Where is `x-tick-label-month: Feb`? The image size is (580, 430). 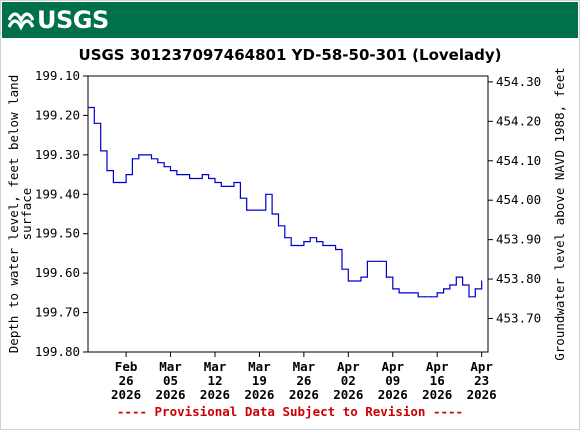
x-tick-label-month: Feb is located at coordinates (126, 366).